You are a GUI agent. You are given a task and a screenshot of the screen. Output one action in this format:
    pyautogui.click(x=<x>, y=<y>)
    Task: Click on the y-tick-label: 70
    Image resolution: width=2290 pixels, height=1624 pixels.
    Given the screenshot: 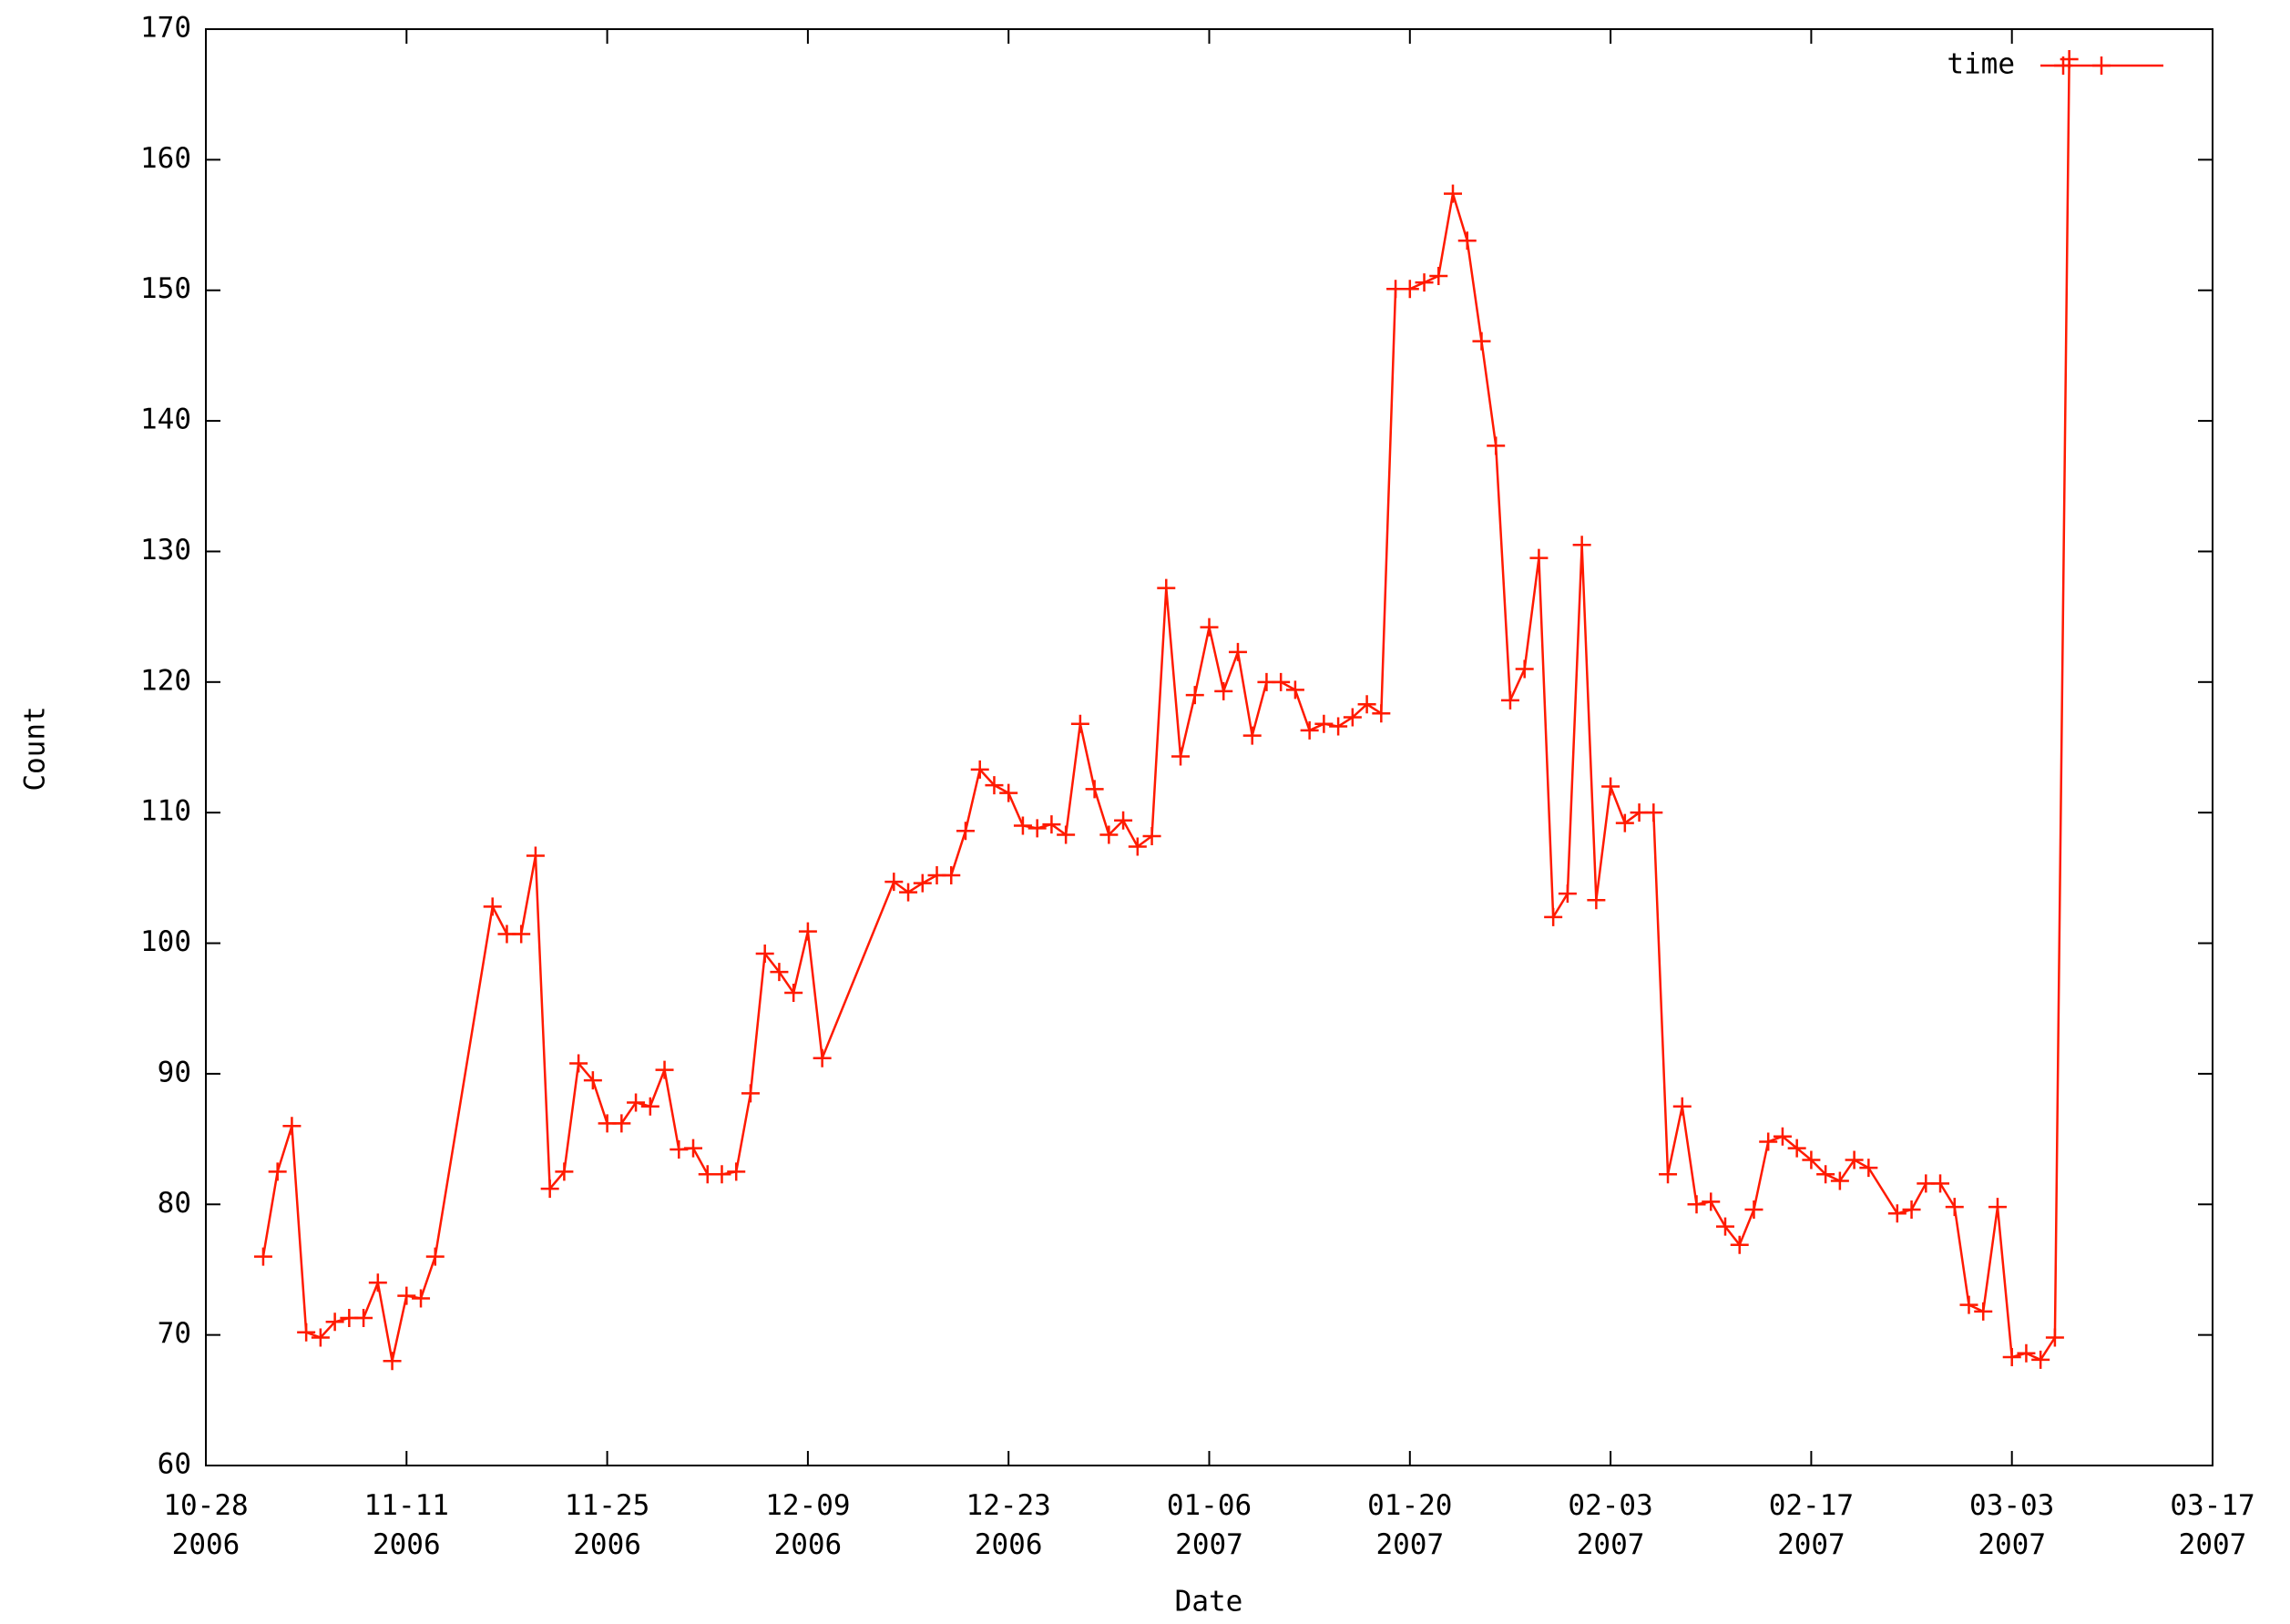 What is the action you would take?
    pyautogui.click(x=174, y=1333)
    